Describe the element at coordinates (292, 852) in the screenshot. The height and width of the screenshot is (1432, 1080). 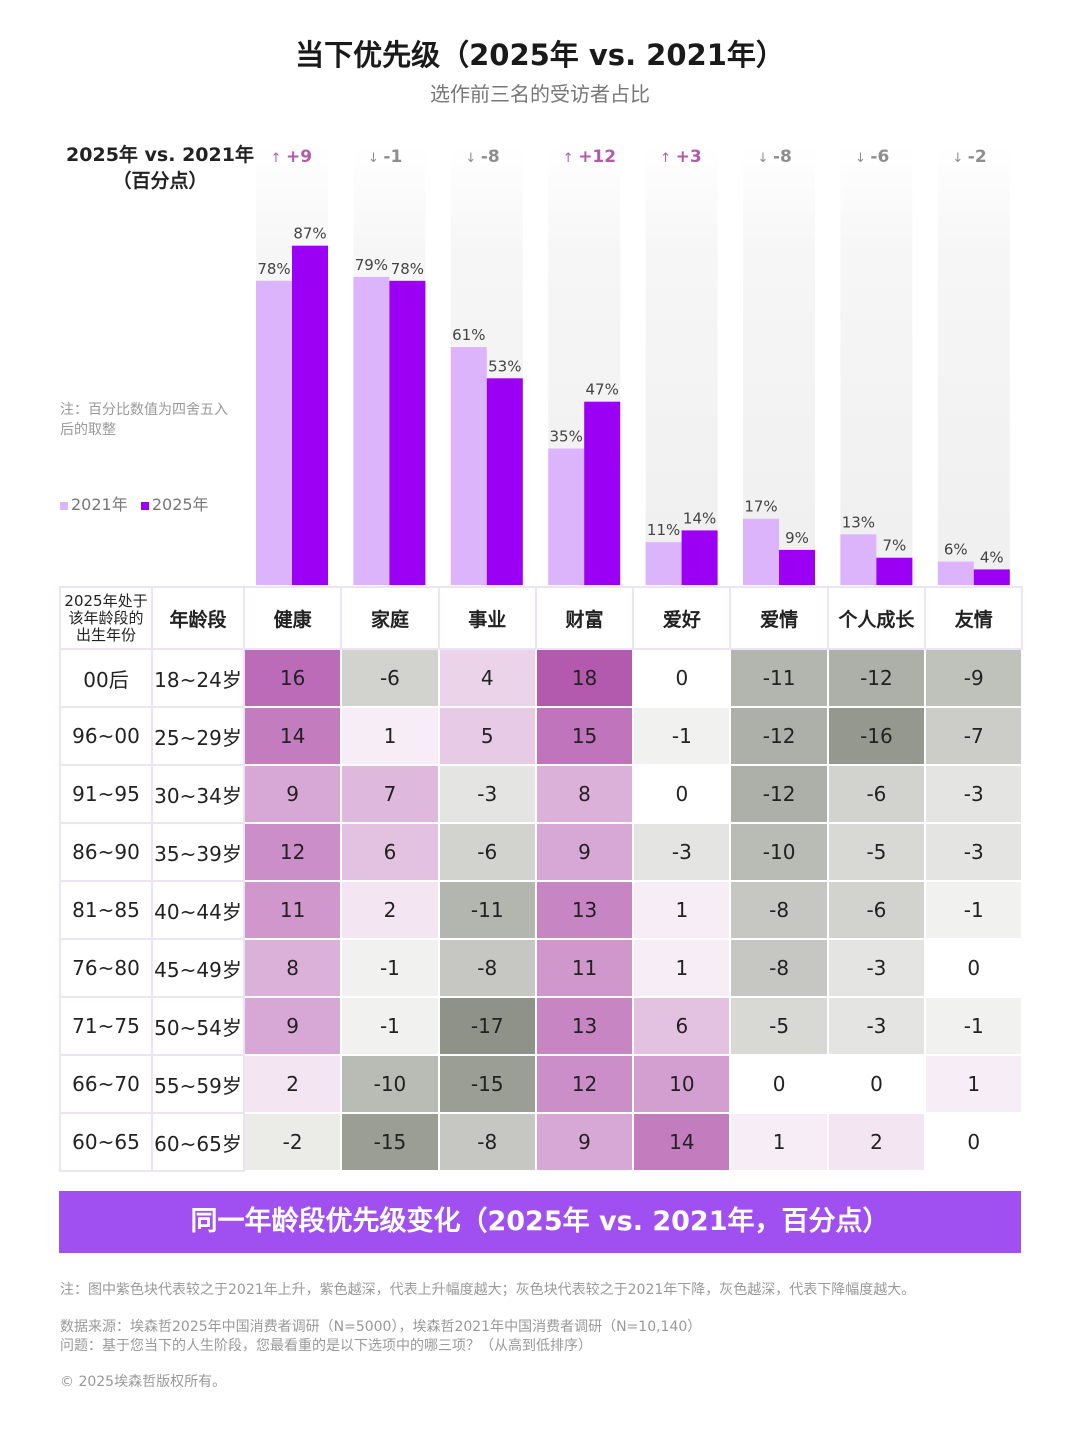
I see `heatmap-cell: 12` at that location.